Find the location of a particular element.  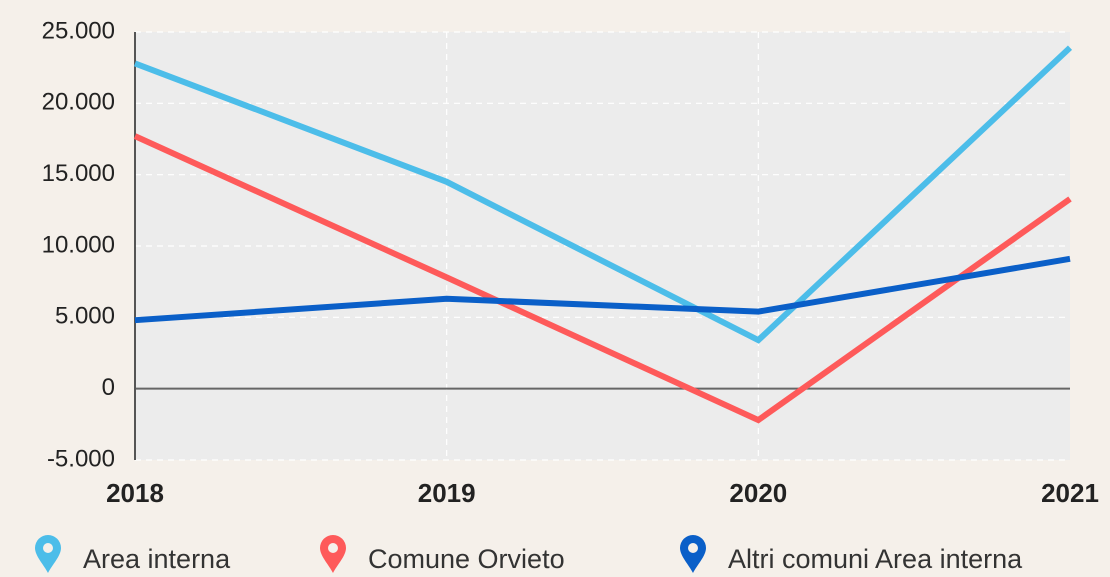

x-tick-label: 2018 is located at coordinates (135, 493).